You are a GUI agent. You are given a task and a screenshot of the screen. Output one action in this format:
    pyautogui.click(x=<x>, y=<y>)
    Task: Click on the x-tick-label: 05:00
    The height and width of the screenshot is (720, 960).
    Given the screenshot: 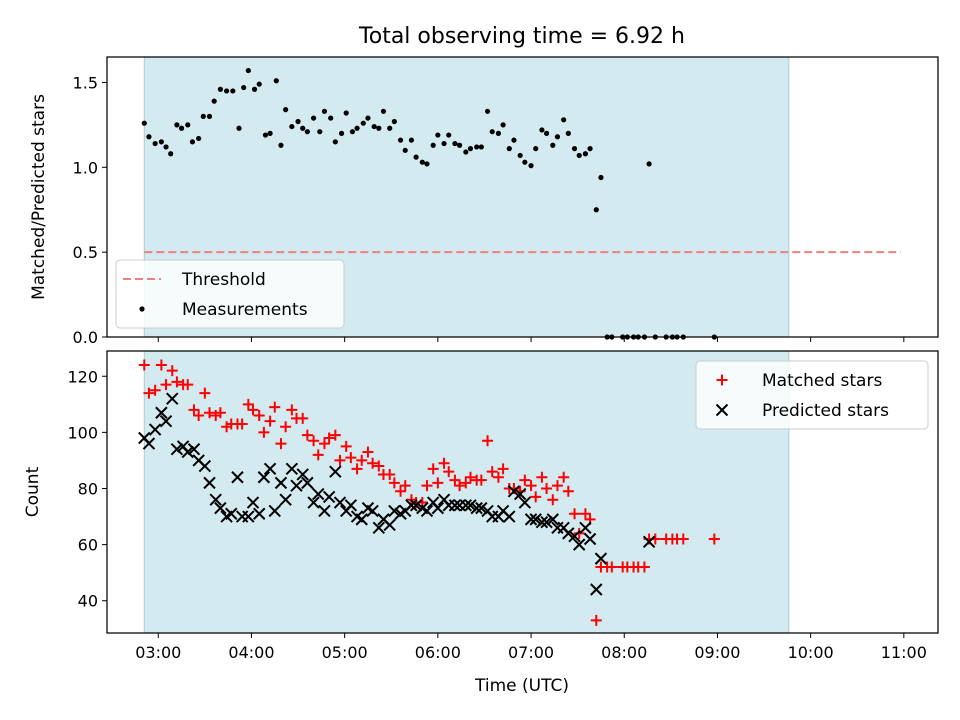 What is the action you would take?
    pyautogui.click(x=345, y=652)
    